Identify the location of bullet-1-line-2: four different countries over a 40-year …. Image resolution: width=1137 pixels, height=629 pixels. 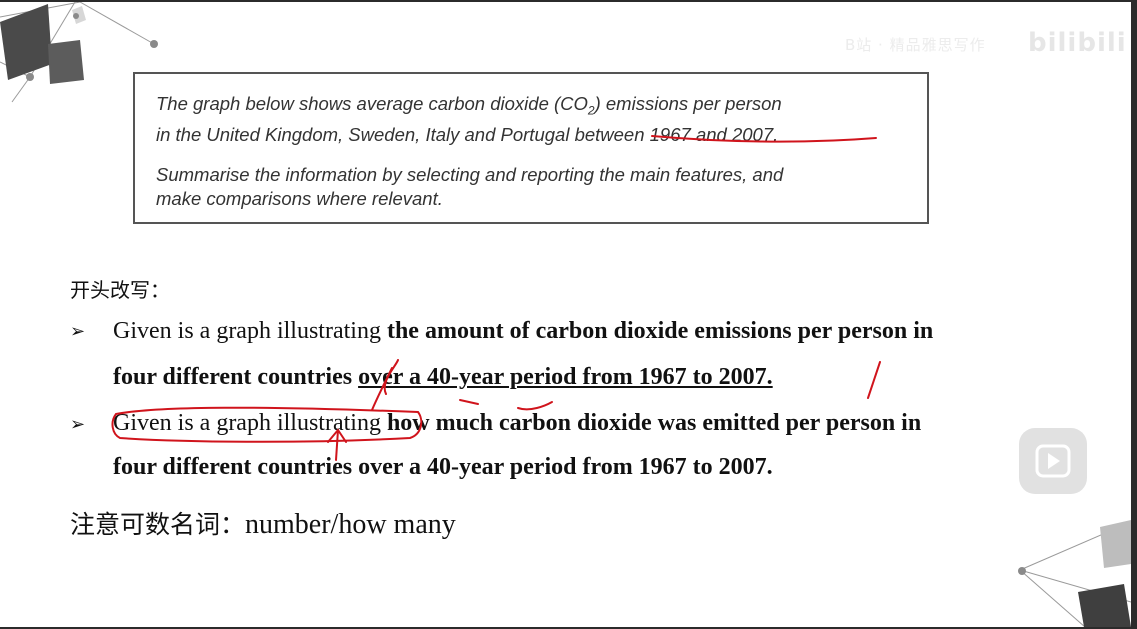
(443, 377).